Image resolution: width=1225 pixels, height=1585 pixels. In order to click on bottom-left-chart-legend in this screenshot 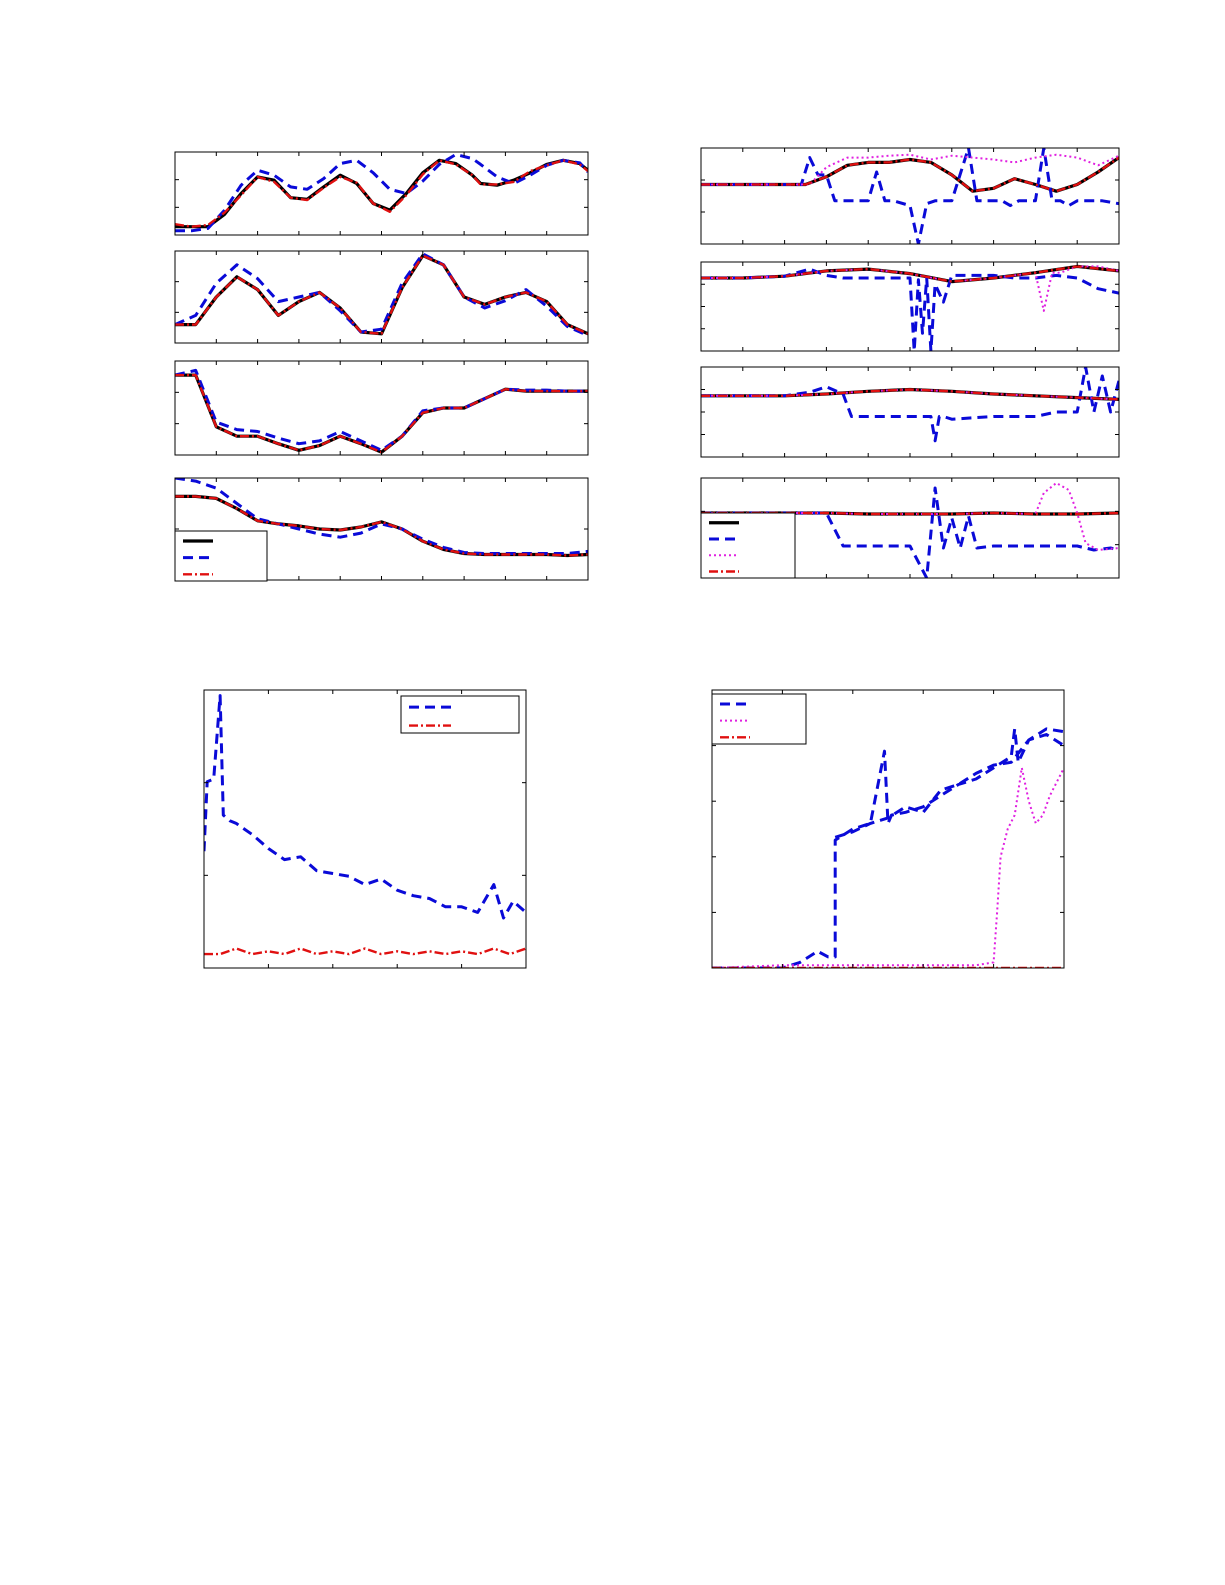, I will do `click(460, 714)`.